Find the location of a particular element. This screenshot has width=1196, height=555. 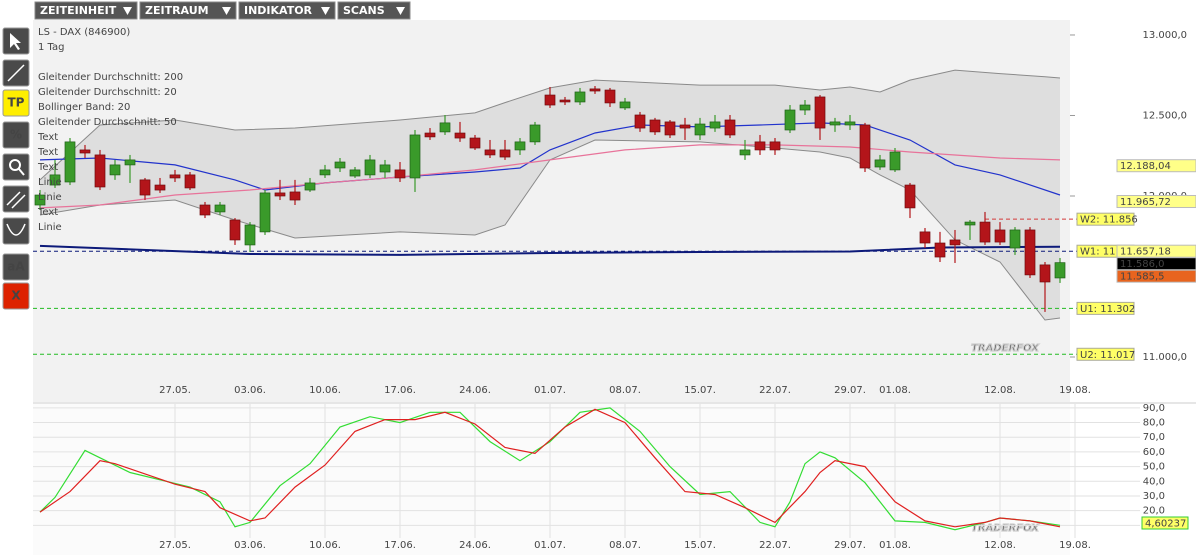

tool-zoom is located at coordinates (16, 167).